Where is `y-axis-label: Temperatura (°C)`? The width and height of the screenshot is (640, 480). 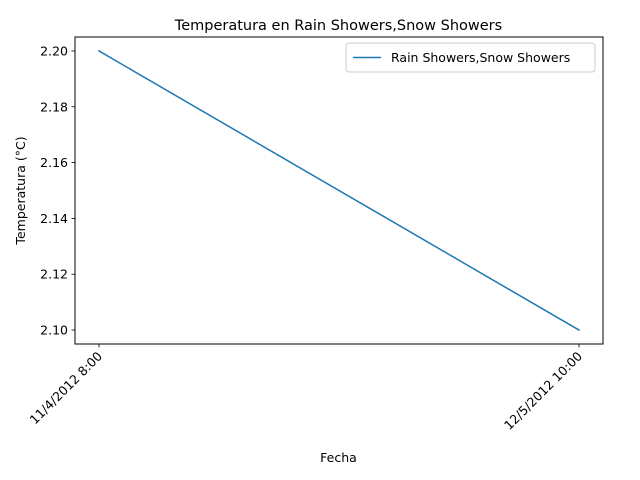
y-axis-label: Temperatura (°C) is located at coordinates (20, 190).